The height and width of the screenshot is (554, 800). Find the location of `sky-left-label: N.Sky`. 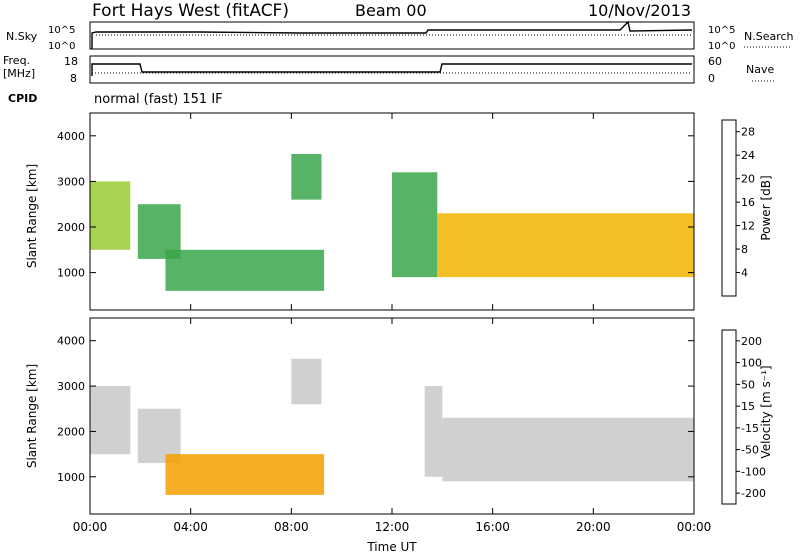

sky-left-label: N.Sky is located at coordinates (22, 36).